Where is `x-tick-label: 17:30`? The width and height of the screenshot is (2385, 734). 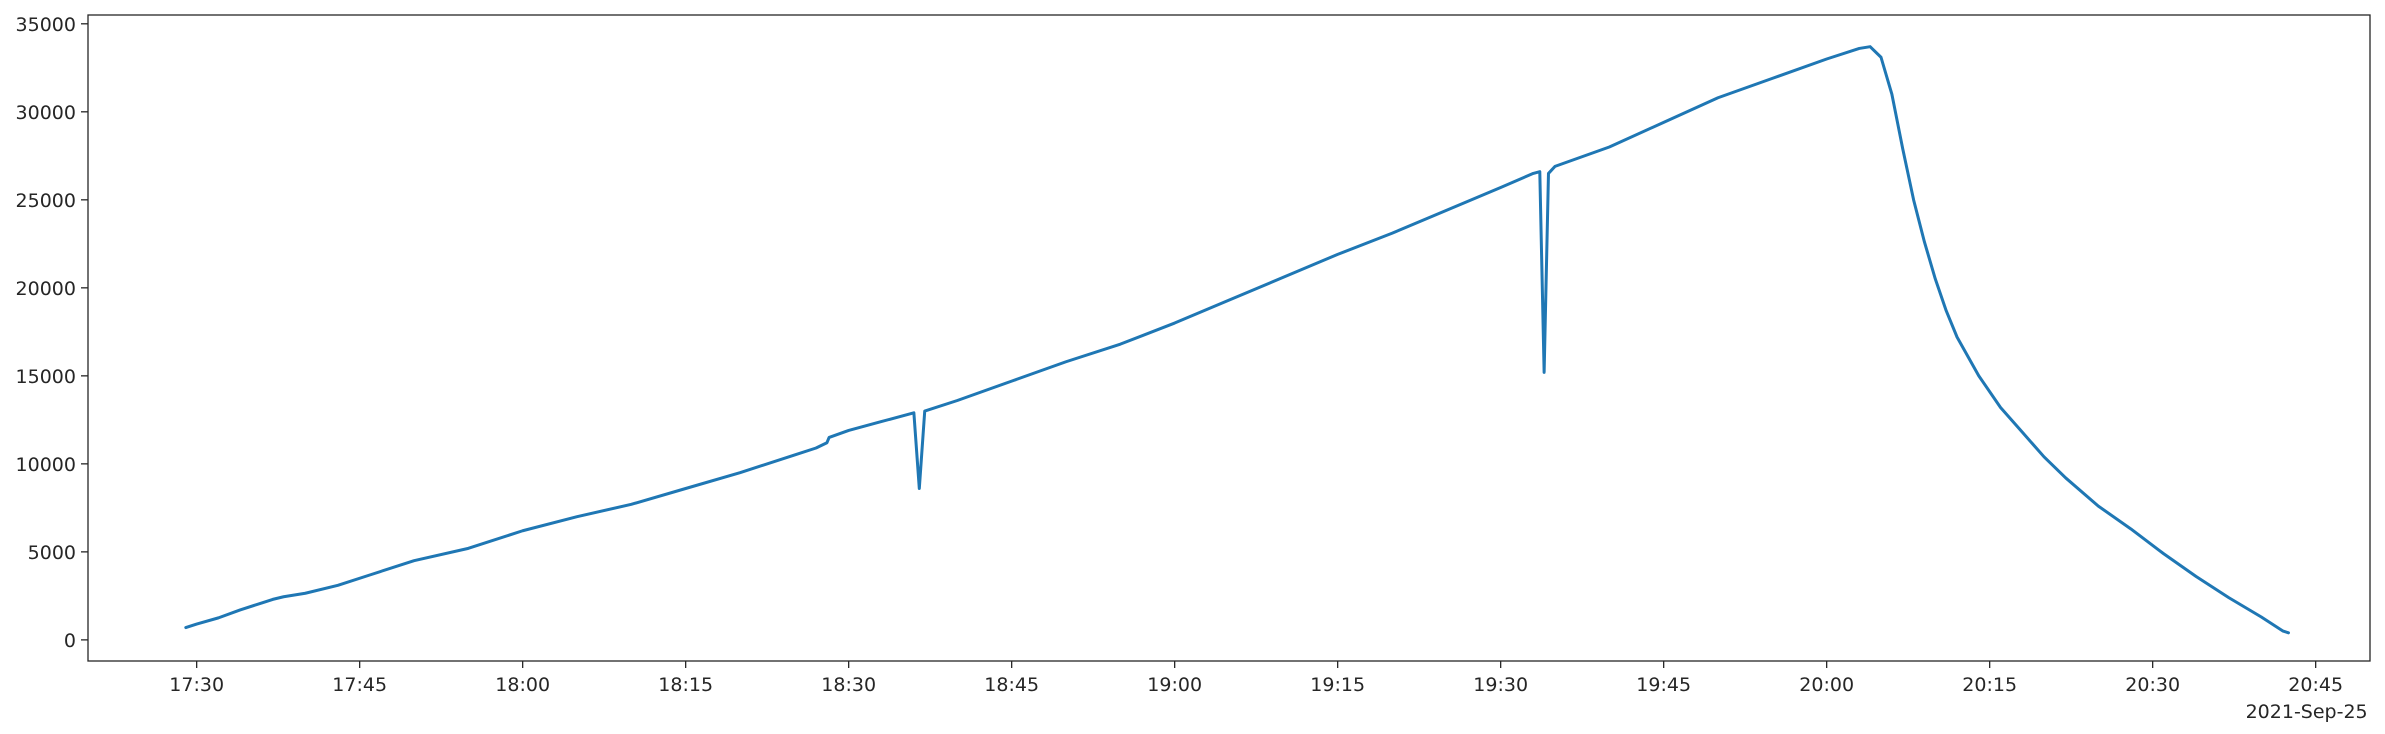
x-tick-label: 17:30 is located at coordinates (196, 685).